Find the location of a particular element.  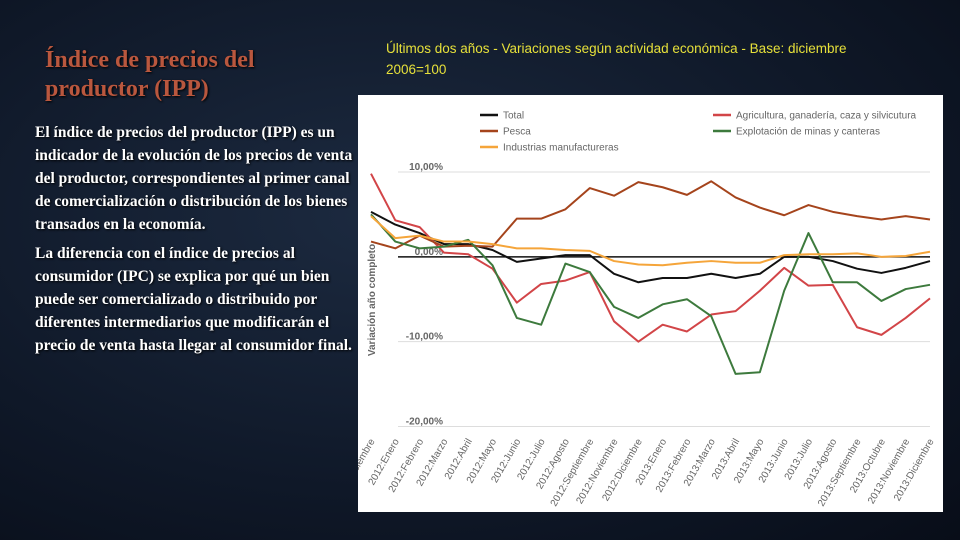

legend-label: Explotación de minas y canteras is located at coordinates (808, 132).